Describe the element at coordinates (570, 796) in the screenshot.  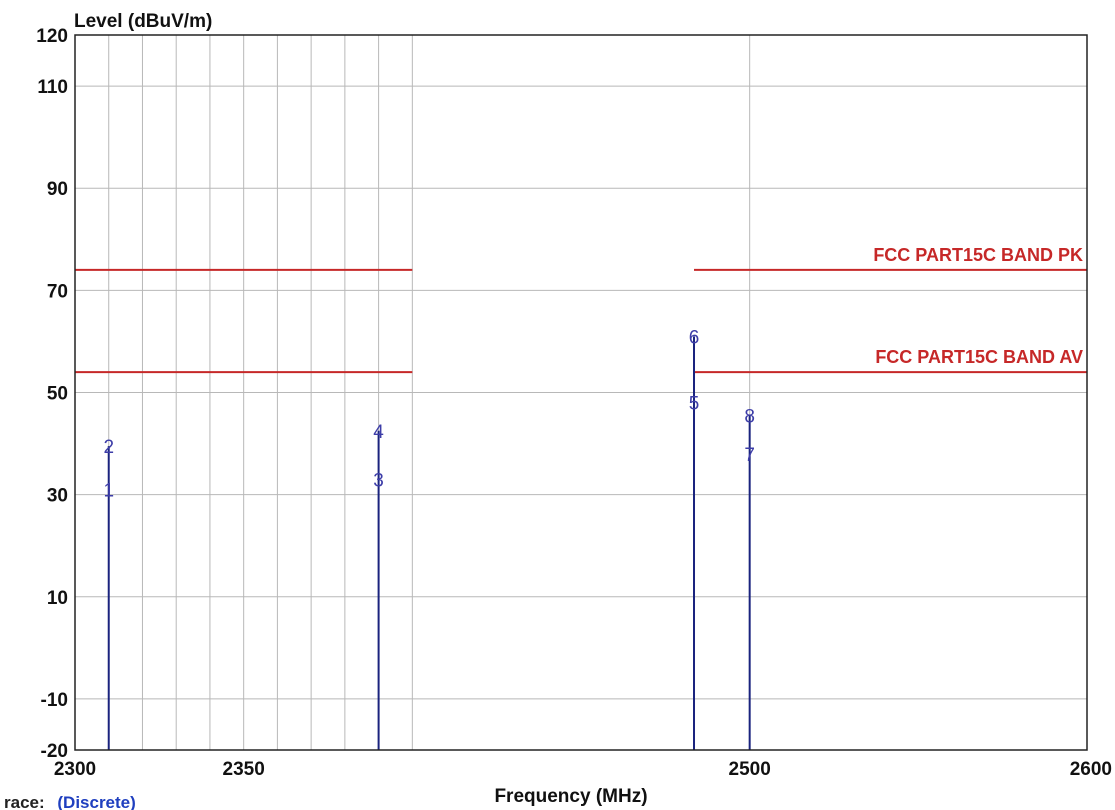
I see `x-axis-title: Frequency (MHz)` at that location.